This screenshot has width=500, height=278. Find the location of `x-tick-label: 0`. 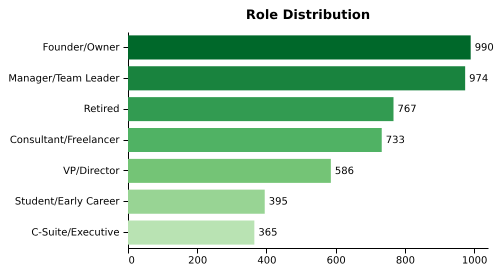

x-tick-label: 0 is located at coordinates (131, 261).